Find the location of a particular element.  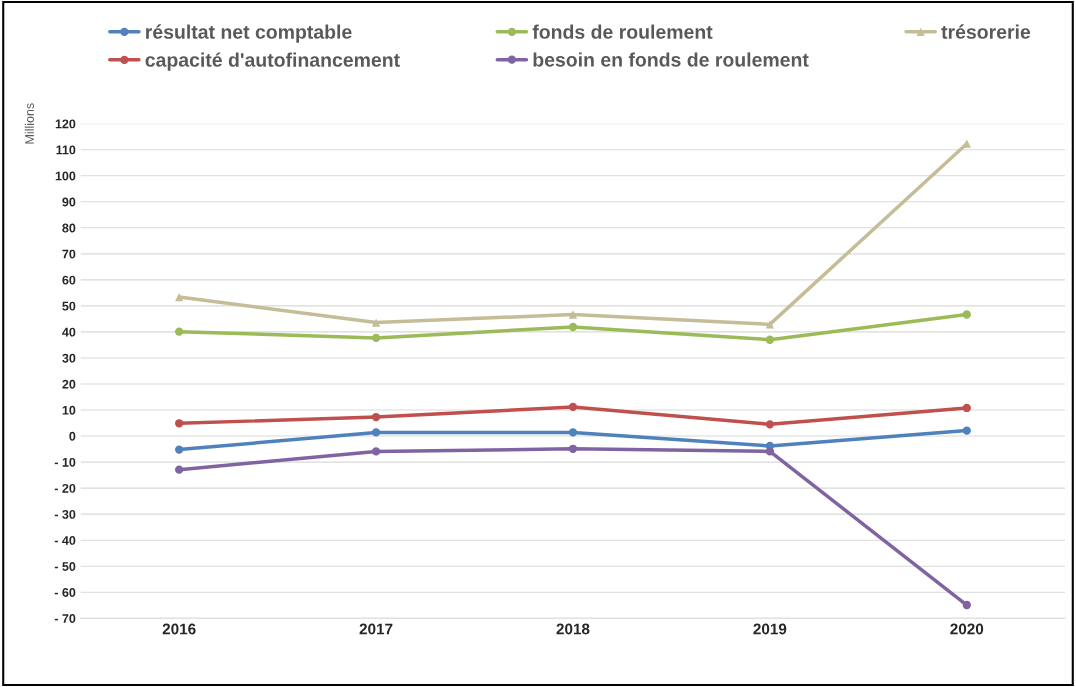

y-tick-label: - 20 is located at coordinates (65, 488).